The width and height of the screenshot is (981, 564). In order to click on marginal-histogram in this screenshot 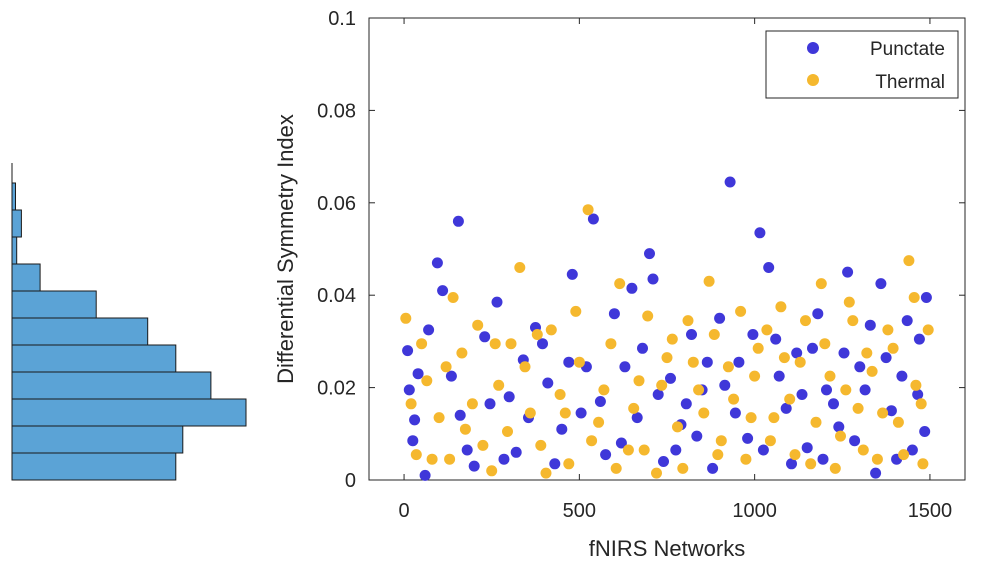, I will do `click(129, 322)`.